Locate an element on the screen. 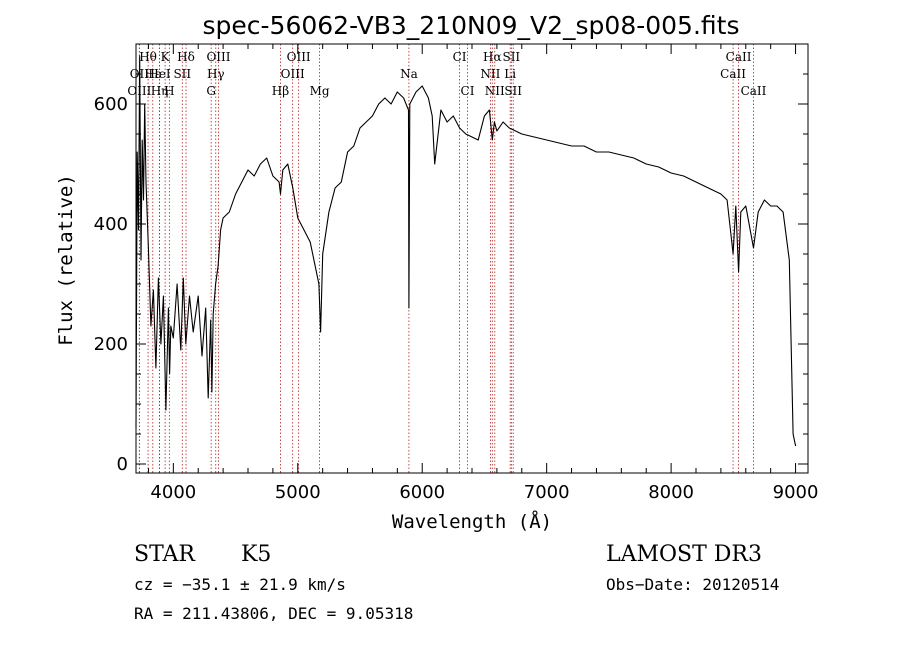 The width and height of the screenshot is (900, 649). spectral-line-label: HeI is located at coordinates (159, 74).